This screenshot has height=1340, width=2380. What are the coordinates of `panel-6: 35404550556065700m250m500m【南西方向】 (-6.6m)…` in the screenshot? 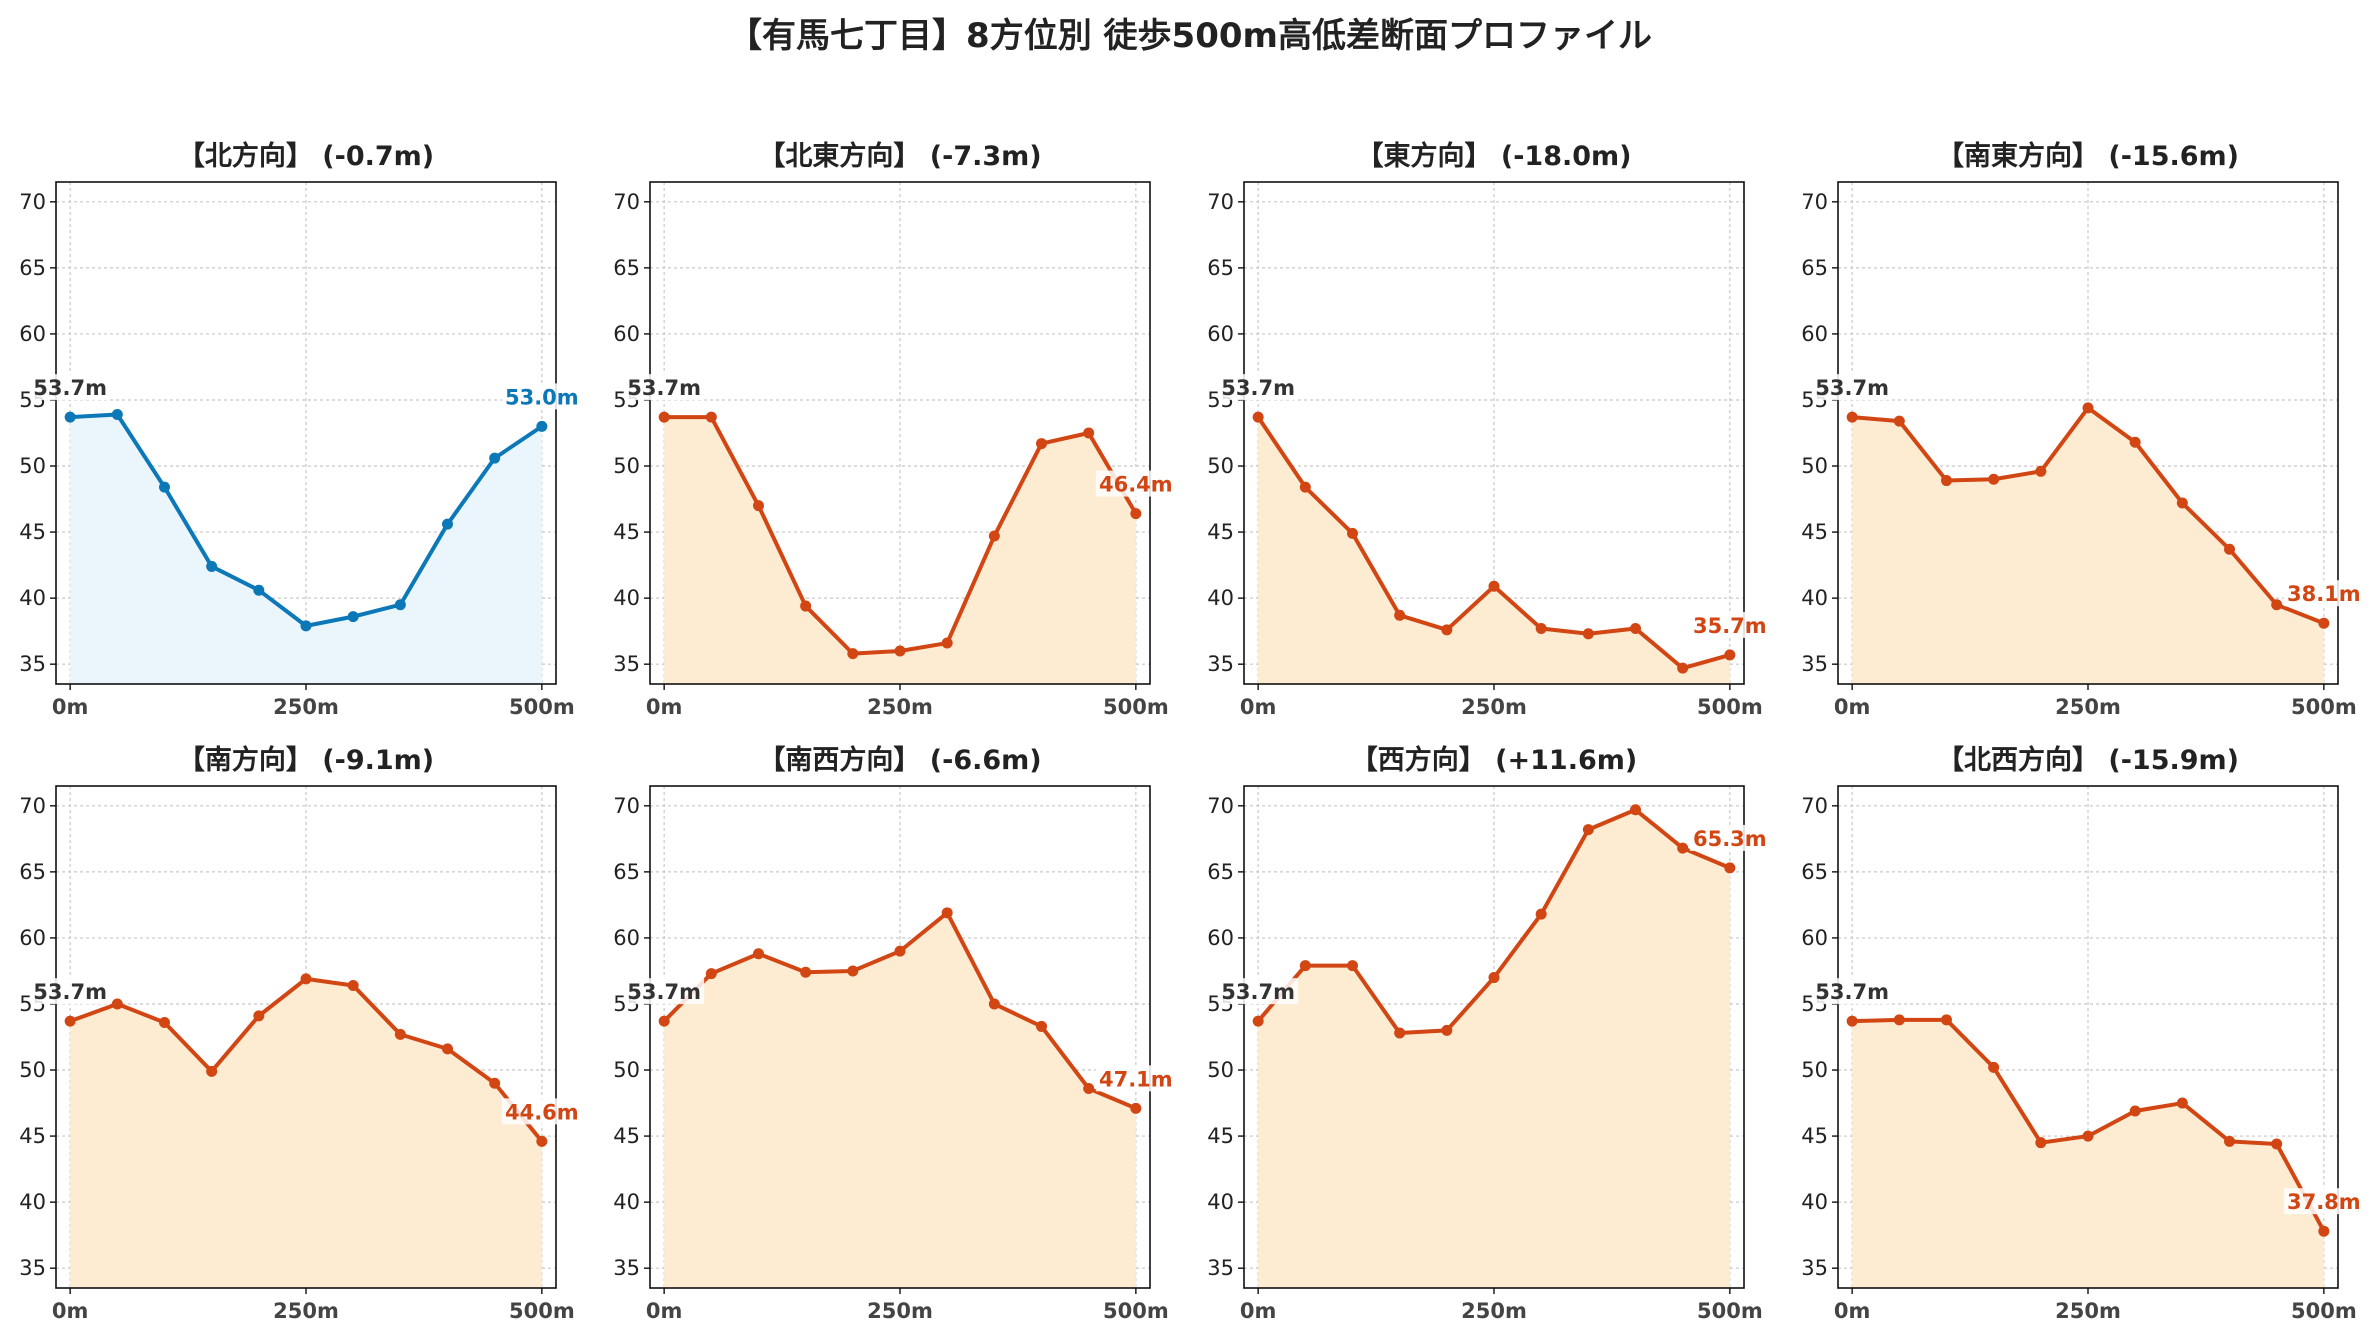 It's located at (894, 1033).